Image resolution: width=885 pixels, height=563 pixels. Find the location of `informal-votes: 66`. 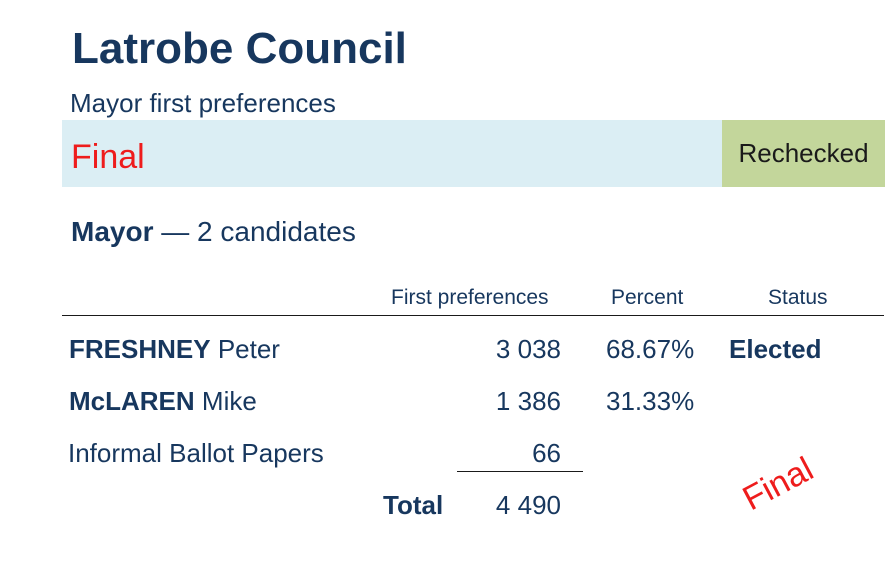

informal-votes: 66 is located at coordinates (546, 453).